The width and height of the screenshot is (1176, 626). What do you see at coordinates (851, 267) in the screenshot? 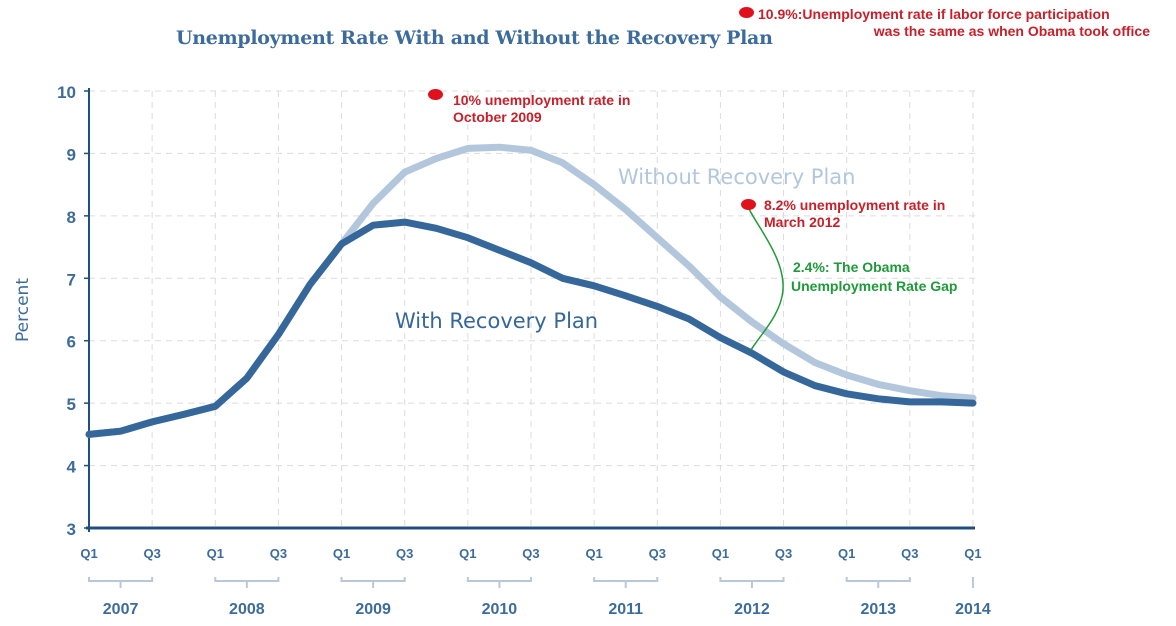
I see `annotation-gap-line1: 2.4%: The Obama` at bounding box center [851, 267].